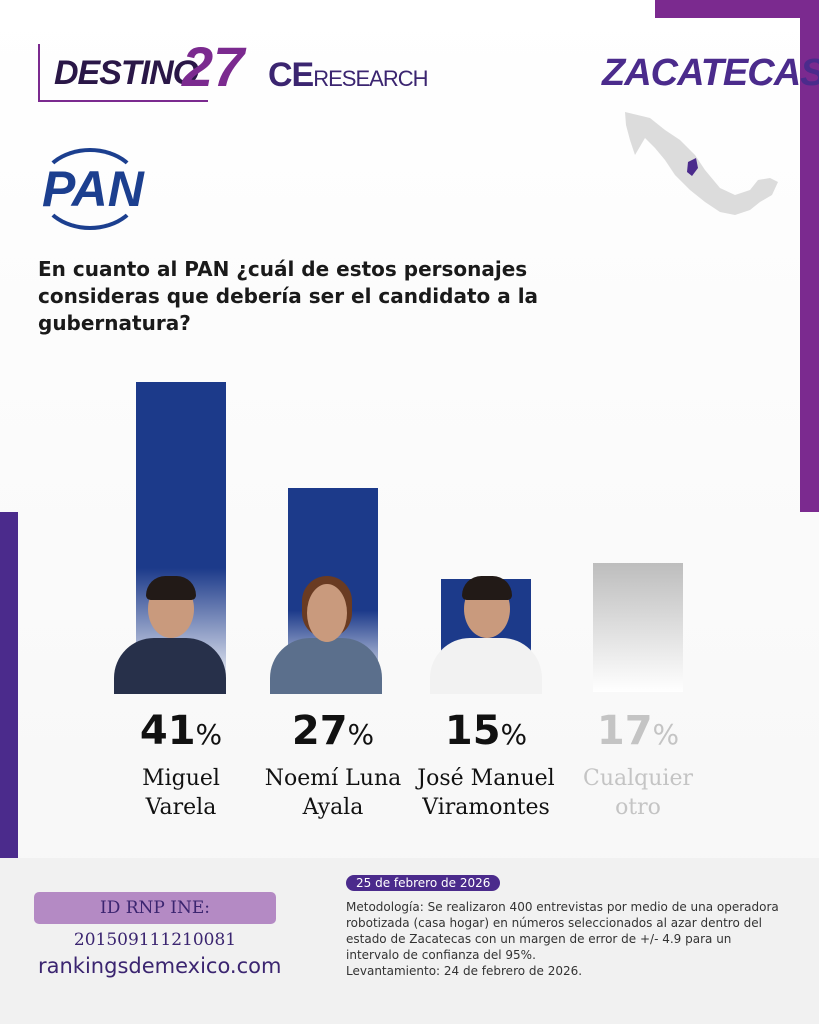  Describe the element at coordinates (638, 778) in the screenshot. I see `category-label-line: Cualquier` at that location.